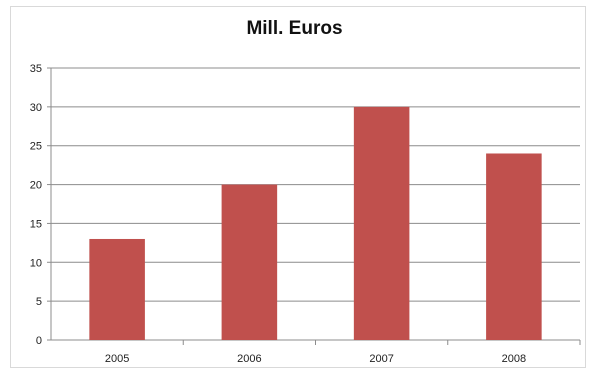 The height and width of the screenshot is (372, 589). I want to click on y-tick-label: 5, so click(39, 302).